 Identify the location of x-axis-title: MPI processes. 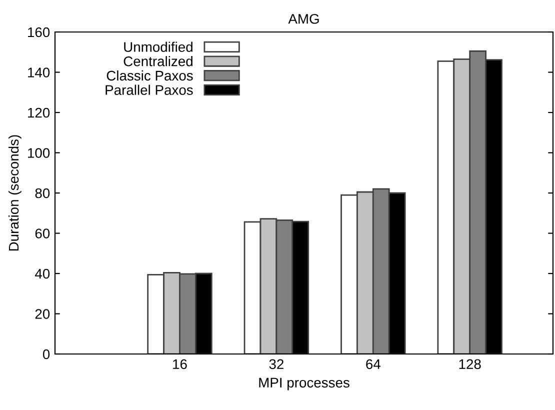
(304, 384).